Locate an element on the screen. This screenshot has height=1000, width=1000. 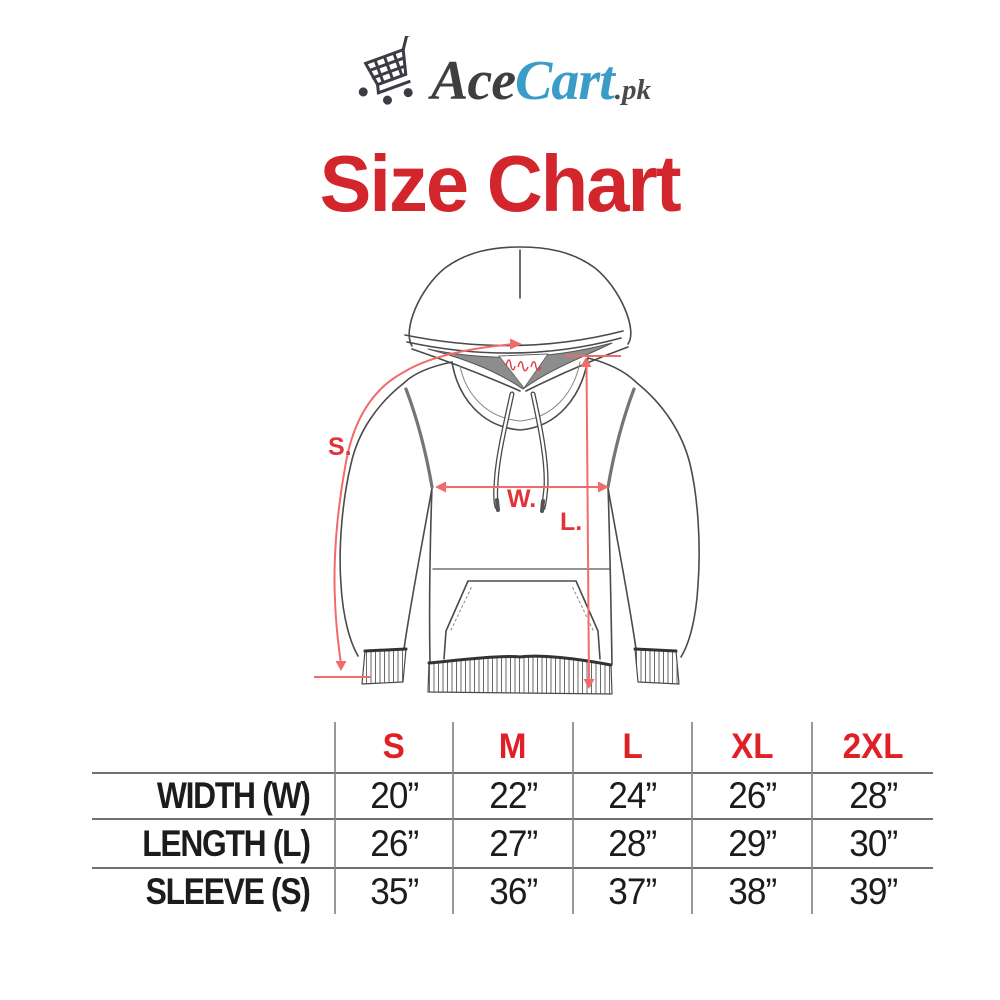
sleeve-s-value: 35” is located at coordinates (393, 890).